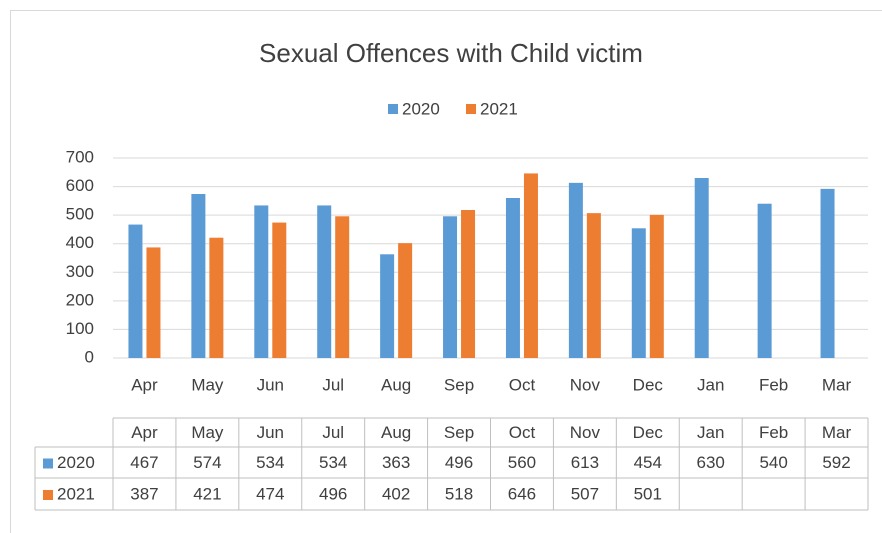  What do you see at coordinates (710, 432) in the screenshot?
I see `table-header: Jan` at bounding box center [710, 432].